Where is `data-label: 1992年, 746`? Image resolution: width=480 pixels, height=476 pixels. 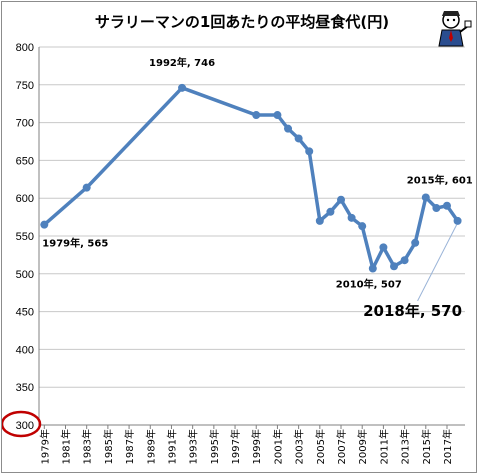
data-label: 1992年, 746 is located at coordinates (182, 62).